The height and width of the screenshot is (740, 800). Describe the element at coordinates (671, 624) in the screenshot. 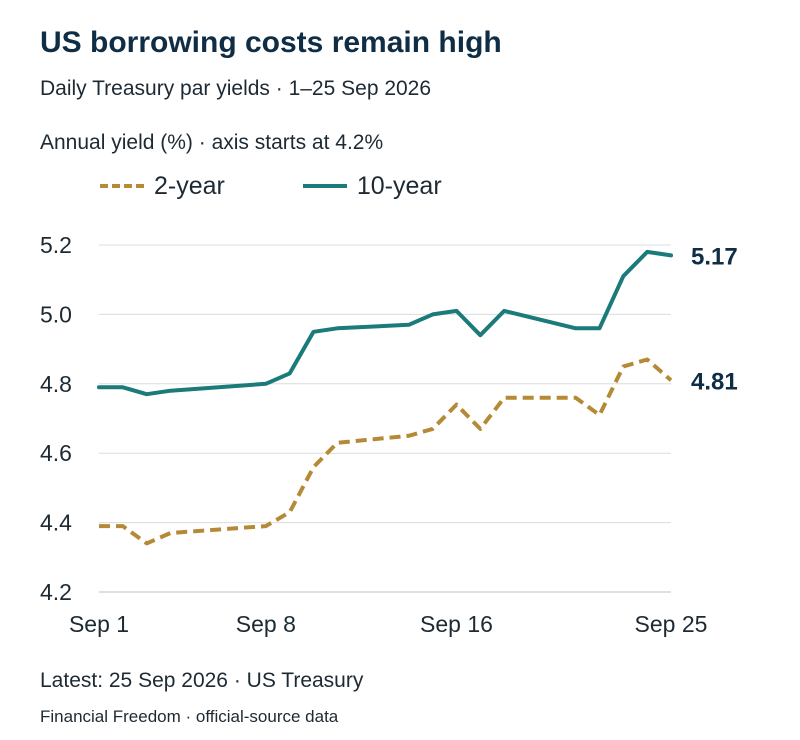

I see `x-tick-label: Sep 25` at that location.